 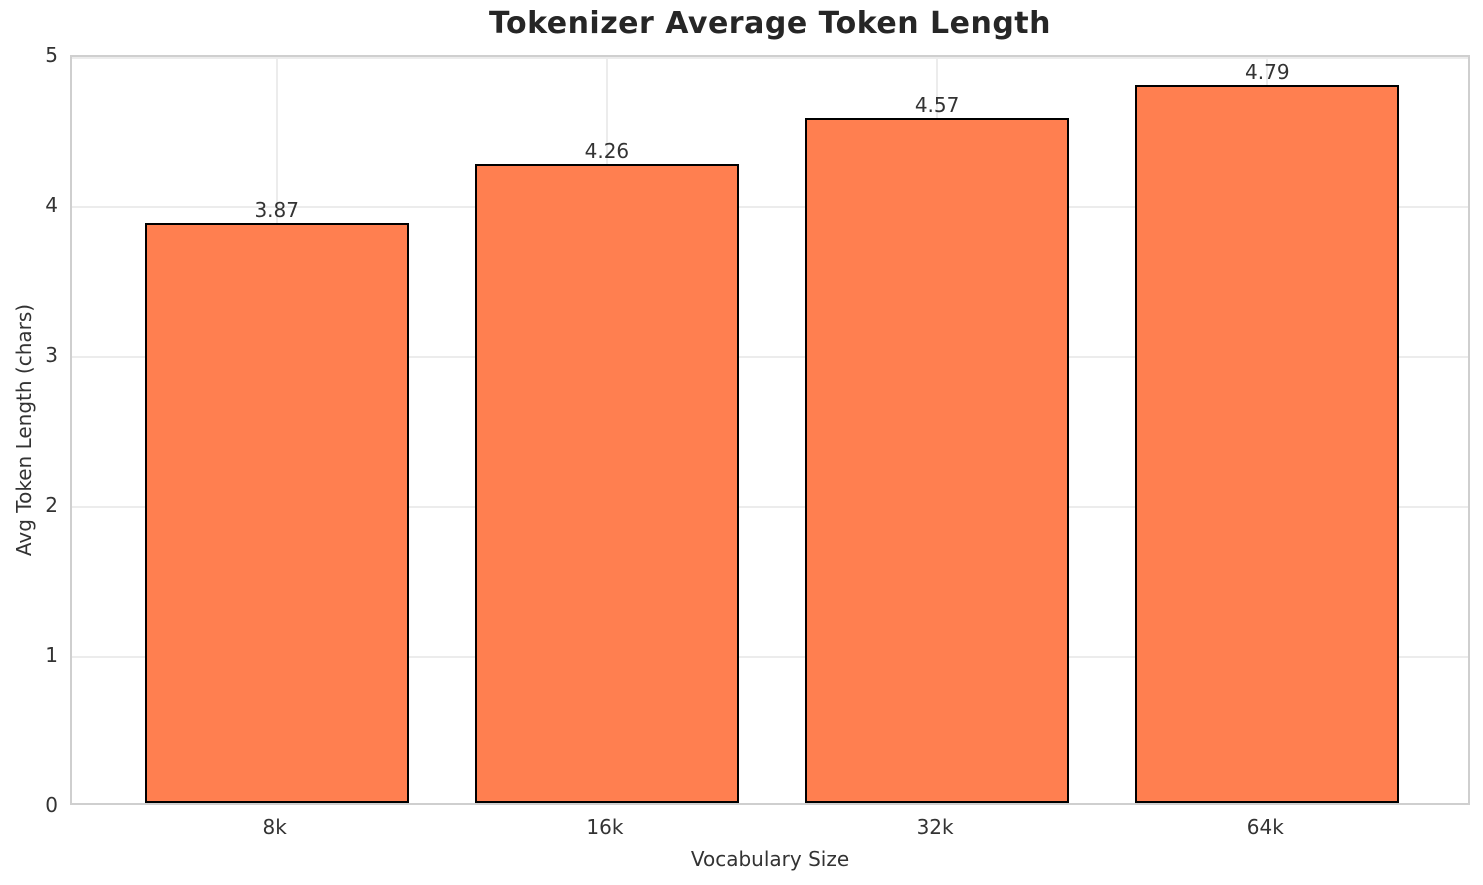 What do you see at coordinates (605, 827) in the screenshot?
I see `x-tick-label: 16k` at bounding box center [605, 827].